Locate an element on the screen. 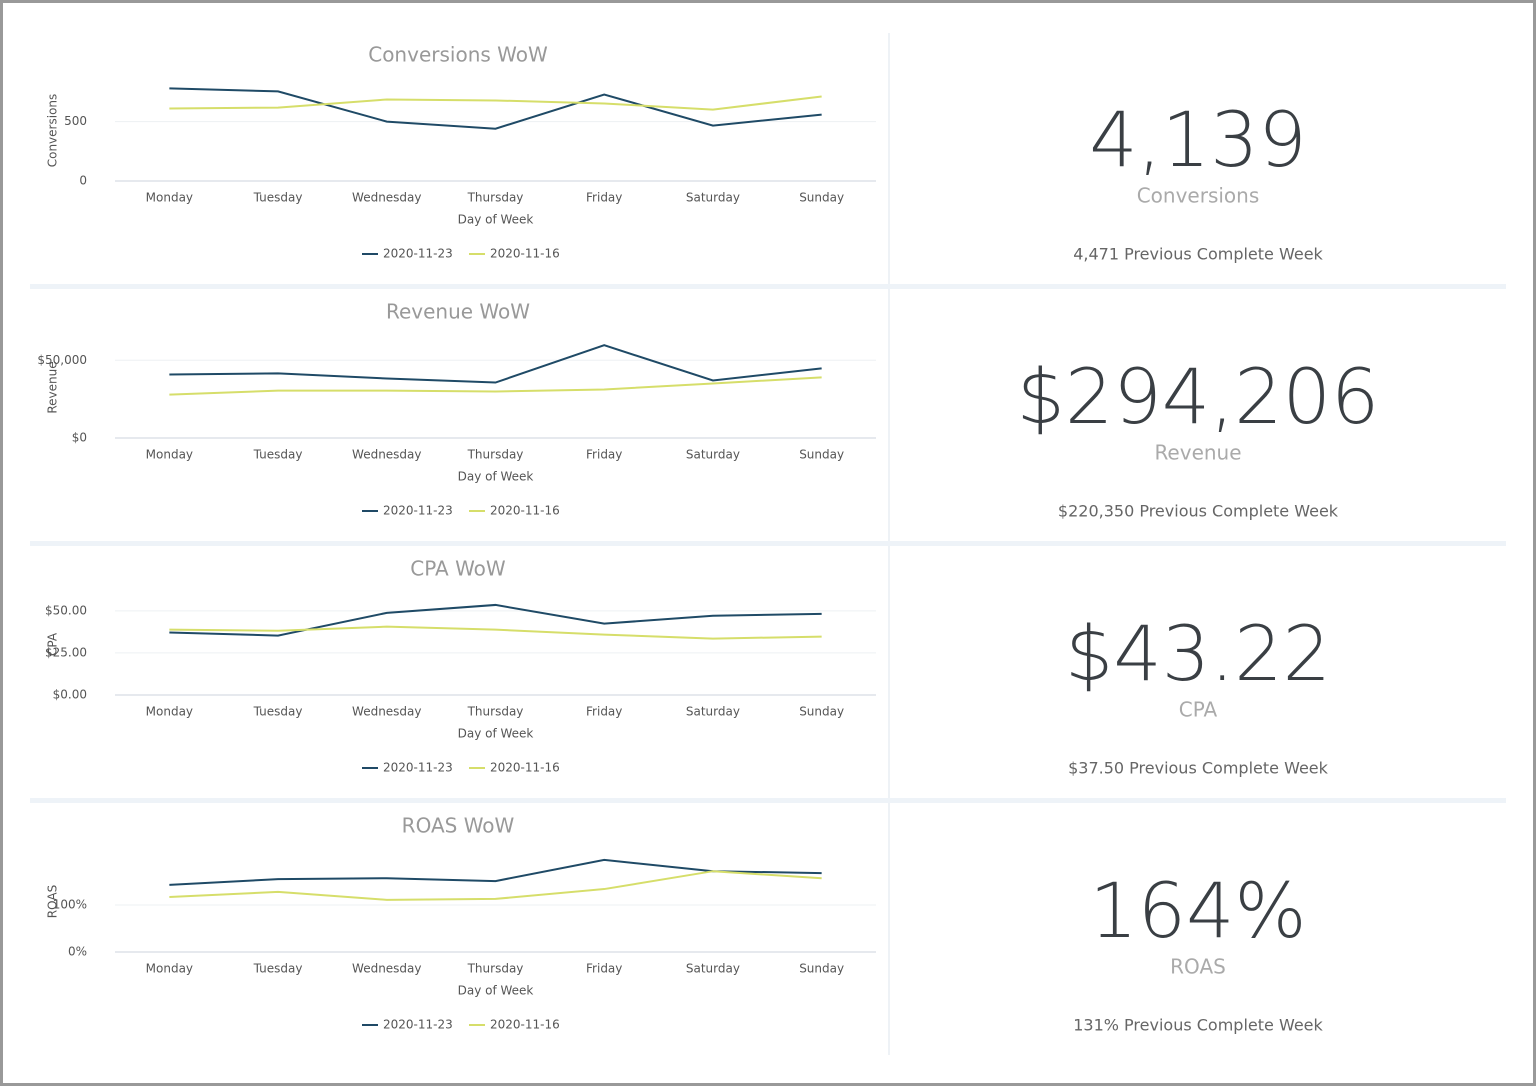 This screenshot has width=1536, height=1086. y-axis-label: Revenue is located at coordinates (53, 387).